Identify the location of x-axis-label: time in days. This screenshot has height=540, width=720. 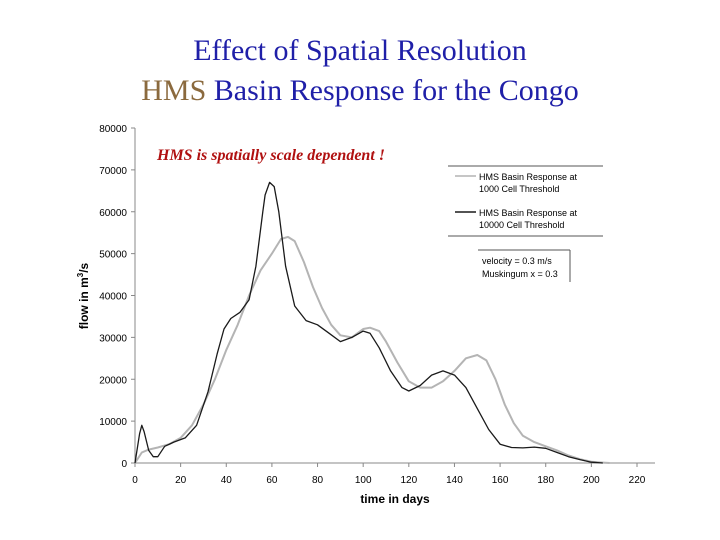
(395, 499).